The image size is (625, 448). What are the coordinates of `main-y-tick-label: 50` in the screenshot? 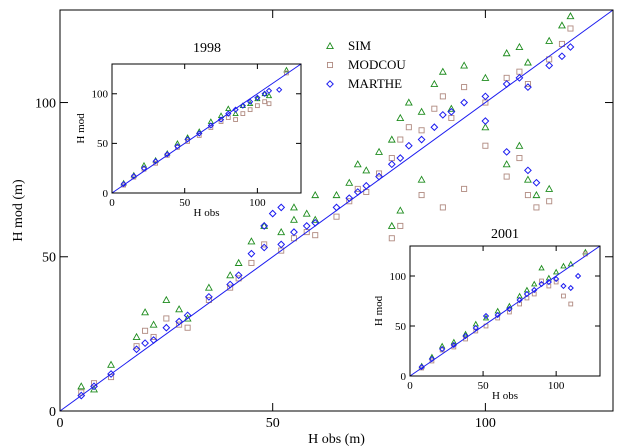 It's located at (49, 258).